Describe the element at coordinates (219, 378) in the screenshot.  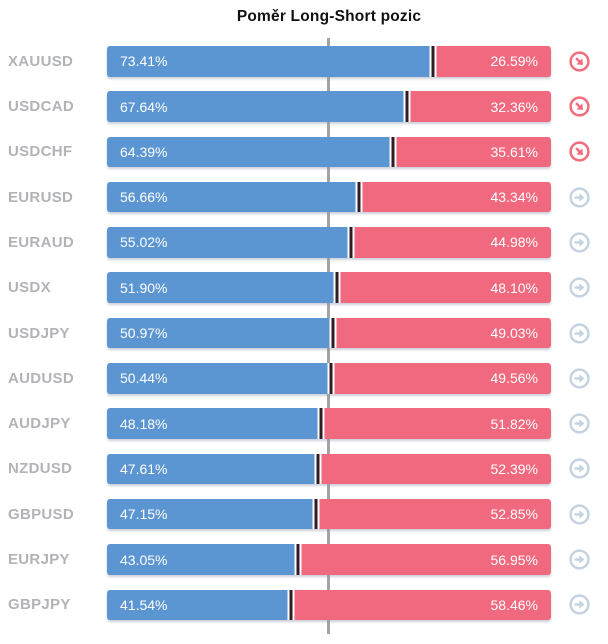
I see `long-bar-segment: 50.44%` at that location.